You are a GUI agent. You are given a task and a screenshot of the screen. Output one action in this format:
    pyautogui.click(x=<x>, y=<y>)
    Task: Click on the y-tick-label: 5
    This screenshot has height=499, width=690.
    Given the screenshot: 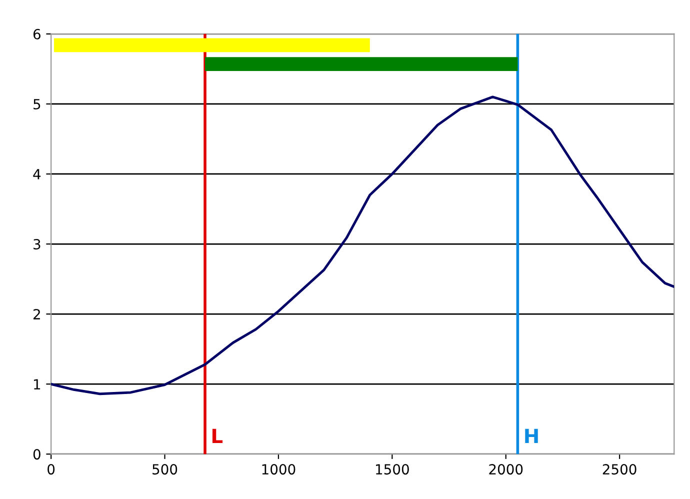 What is the action you would take?
    pyautogui.click(x=37, y=104)
    